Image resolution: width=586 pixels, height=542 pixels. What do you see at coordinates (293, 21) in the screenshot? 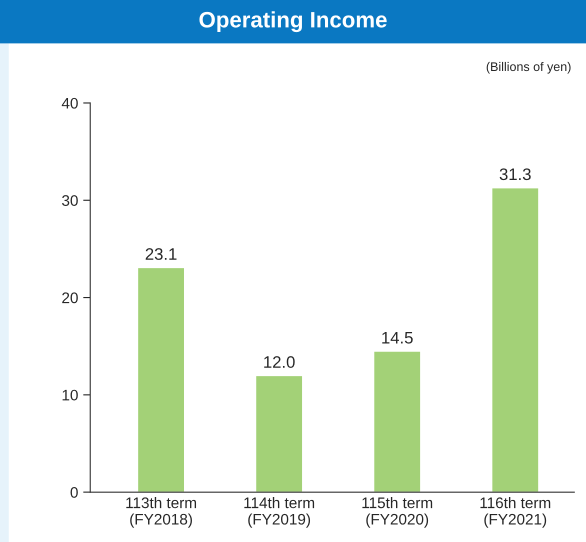
I see `chart-title: Operating Income` at bounding box center [293, 21].